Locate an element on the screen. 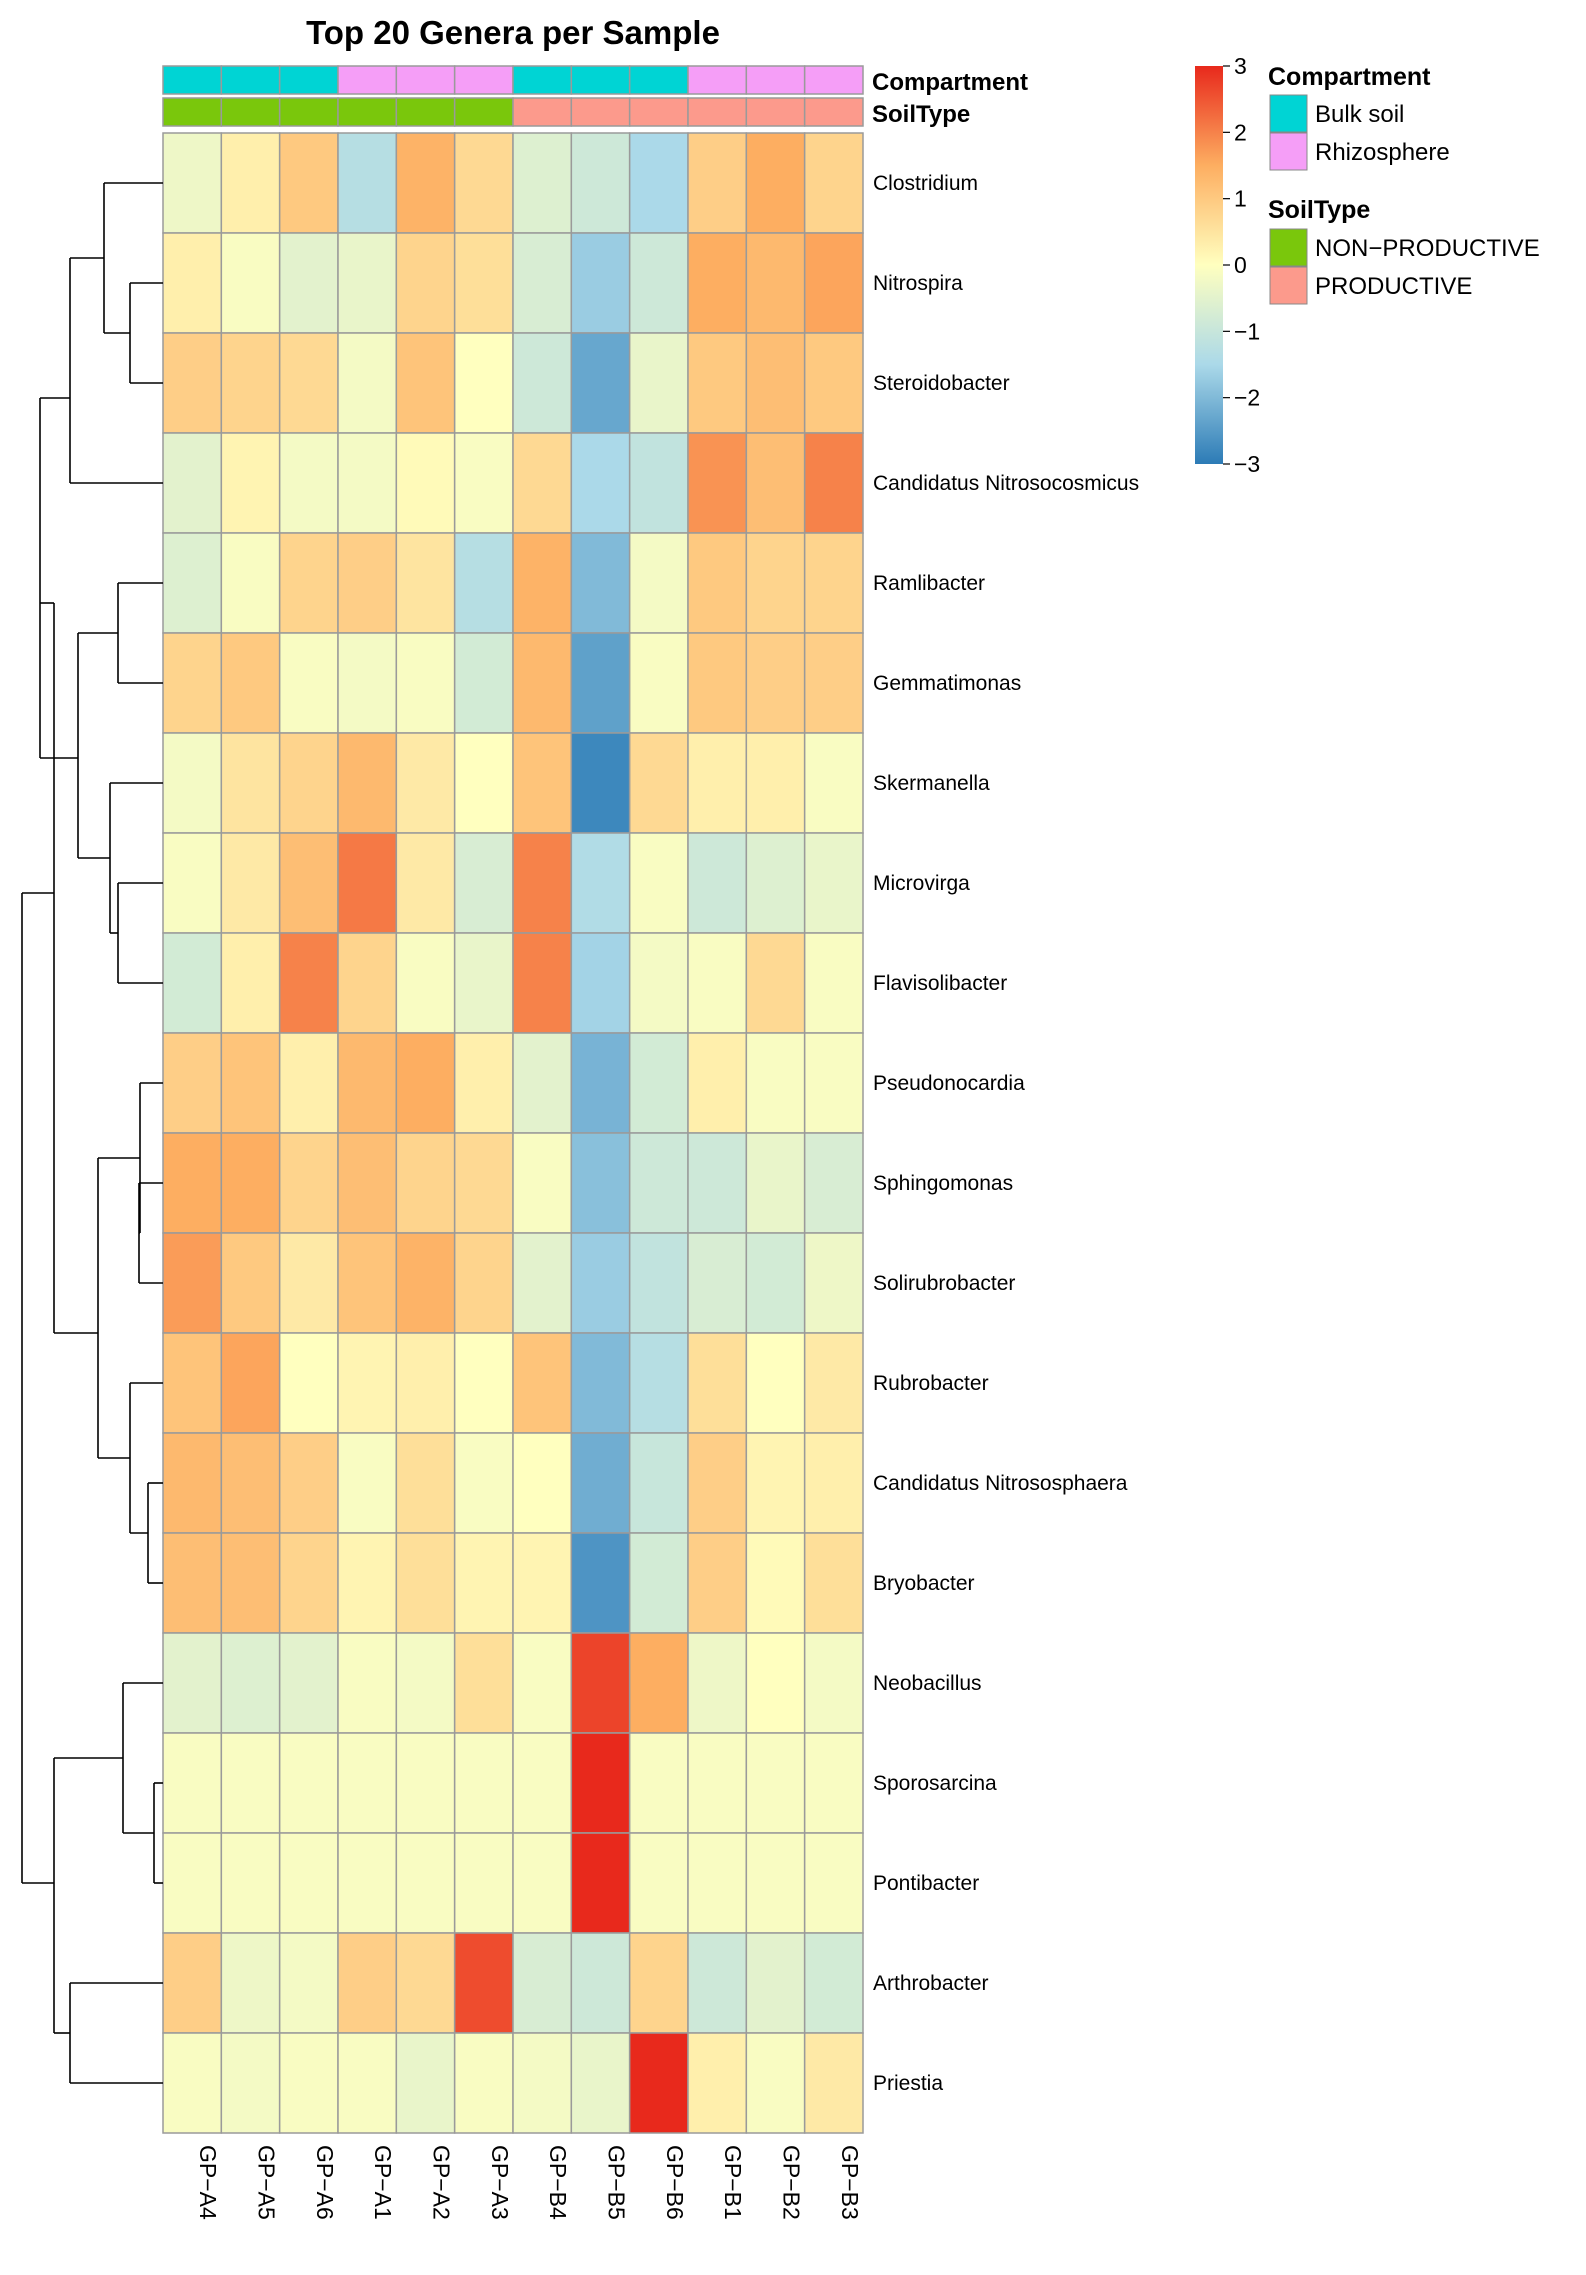  legend-label-rhizosphere: Rhizosphere is located at coordinates (1382, 152).